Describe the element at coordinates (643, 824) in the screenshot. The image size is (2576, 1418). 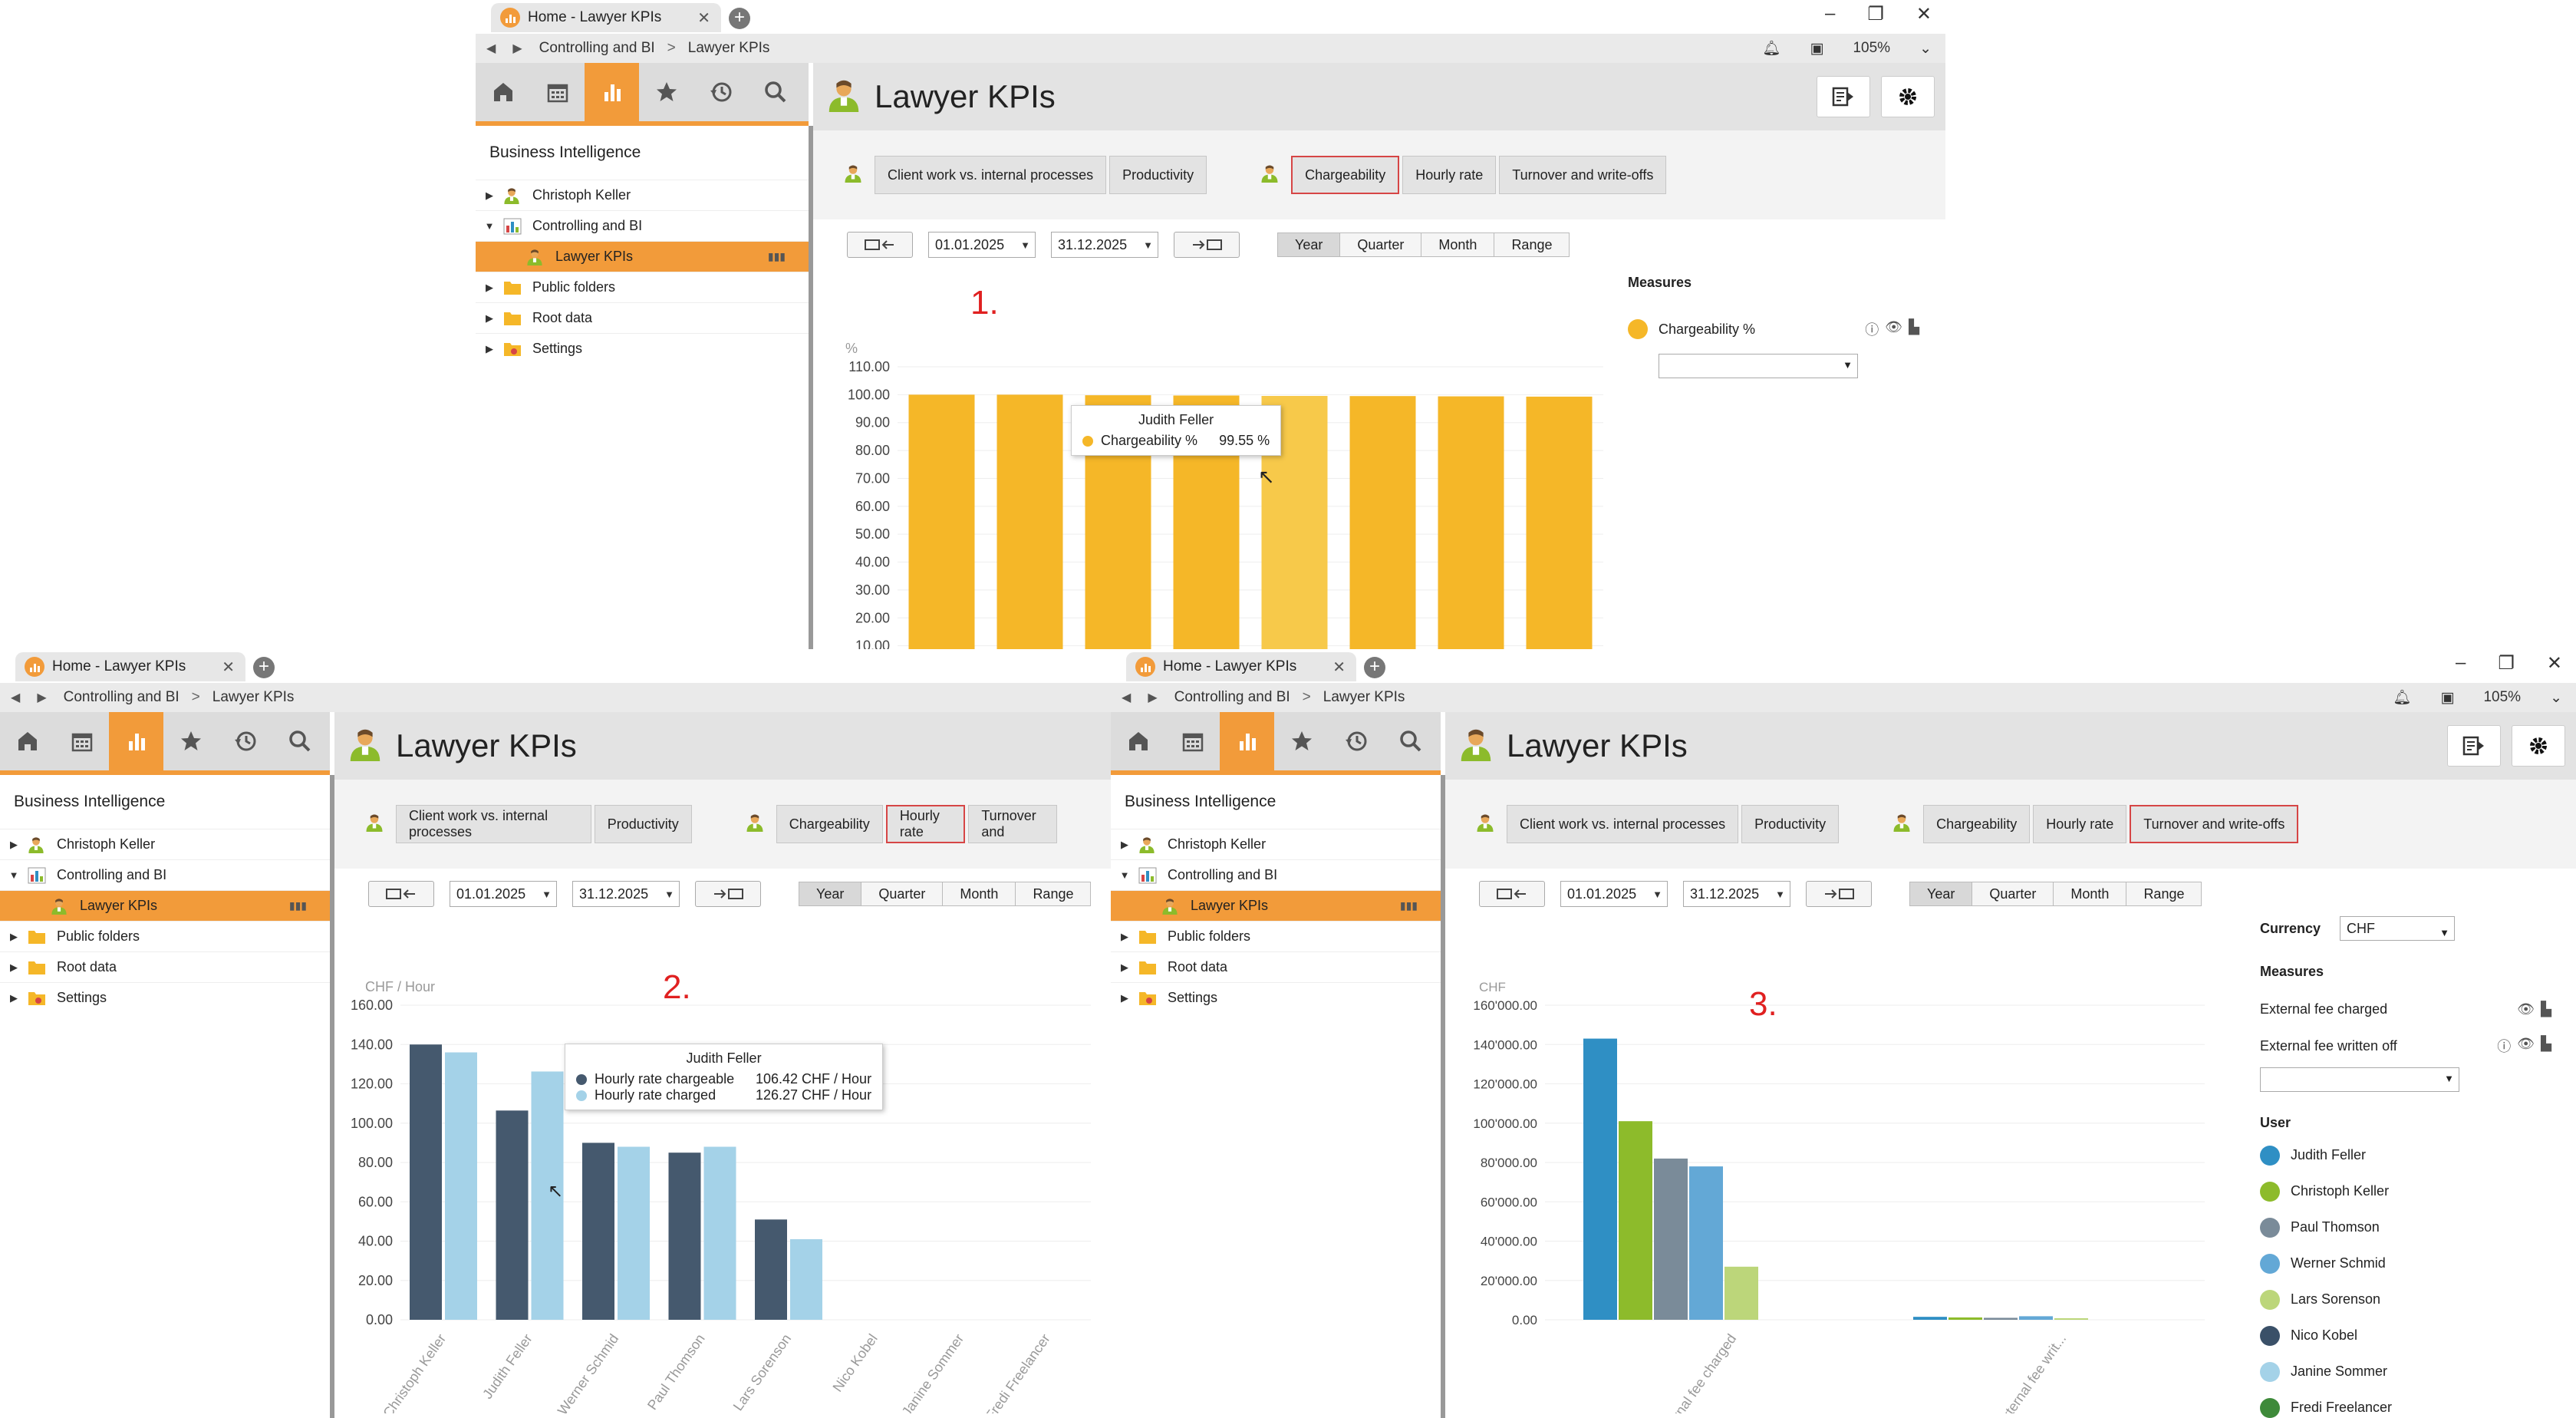
I see `tab-productivity: Productivity` at that location.